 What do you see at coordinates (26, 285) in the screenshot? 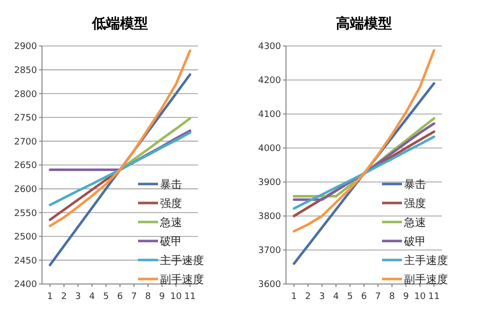
I see `y-tick-label: 2400` at bounding box center [26, 285].